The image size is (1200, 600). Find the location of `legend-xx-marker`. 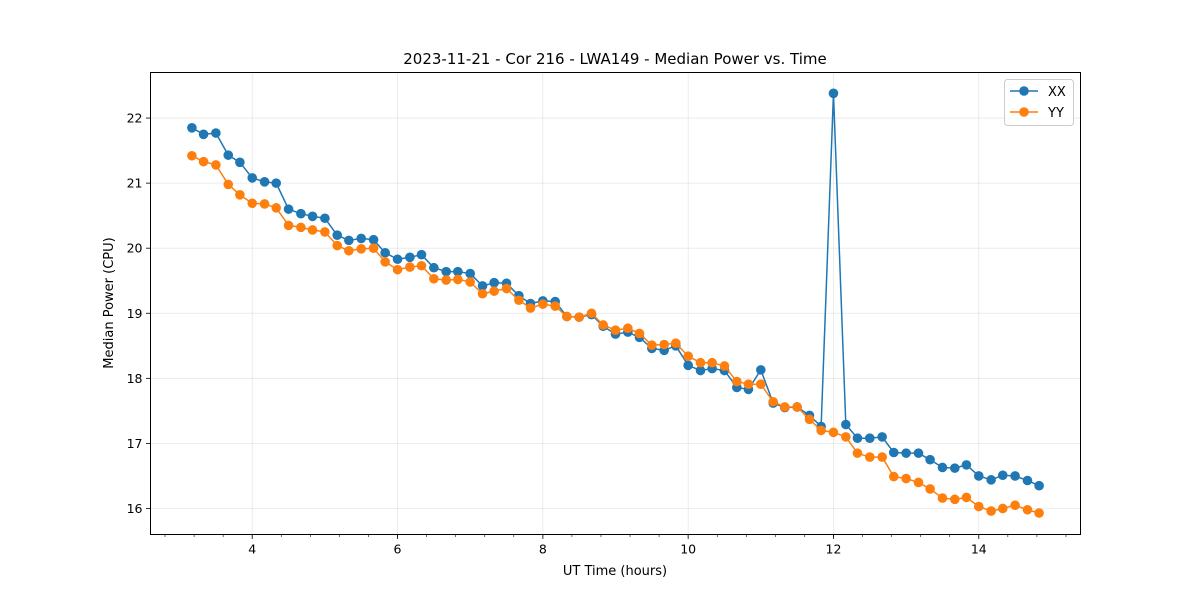

legend-xx-marker is located at coordinates (1024, 91).